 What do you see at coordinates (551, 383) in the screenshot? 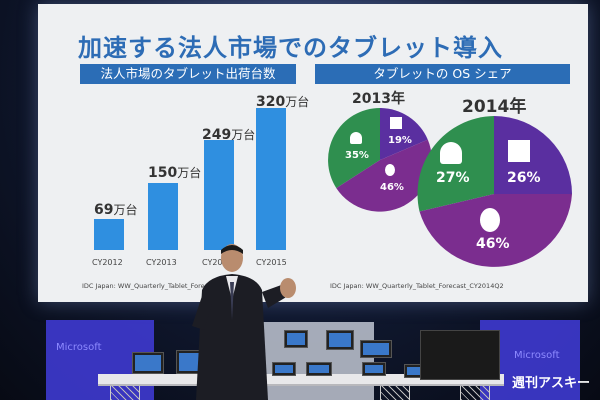
I see `watermark-logo: 週刊アスキー` at bounding box center [551, 383].